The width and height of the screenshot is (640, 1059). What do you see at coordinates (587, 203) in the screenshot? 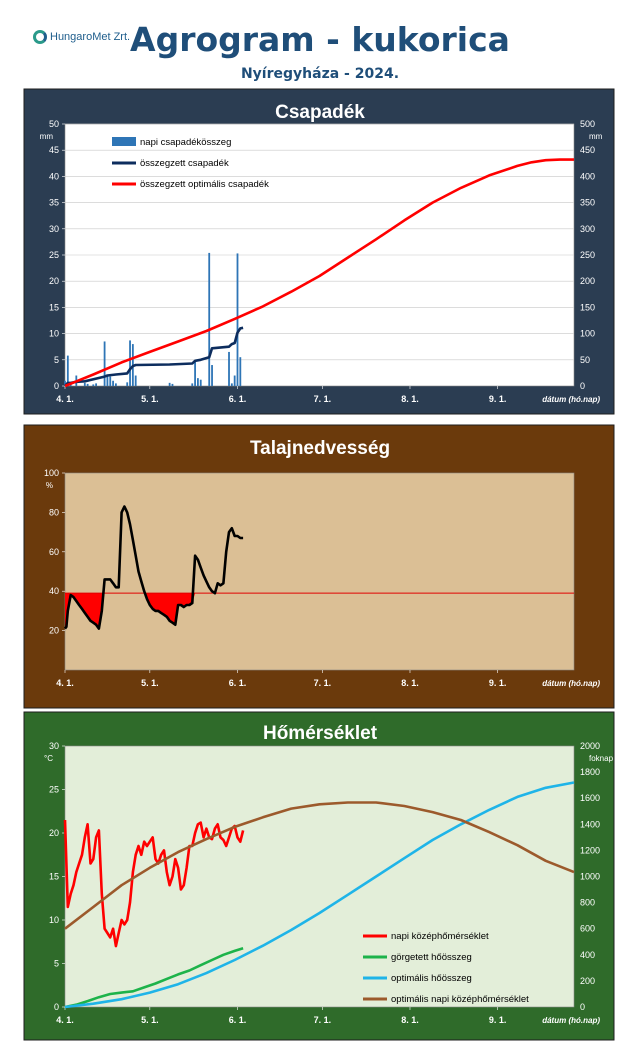
I see `y-right-tick-label: 350` at bounding box center [587, 203].